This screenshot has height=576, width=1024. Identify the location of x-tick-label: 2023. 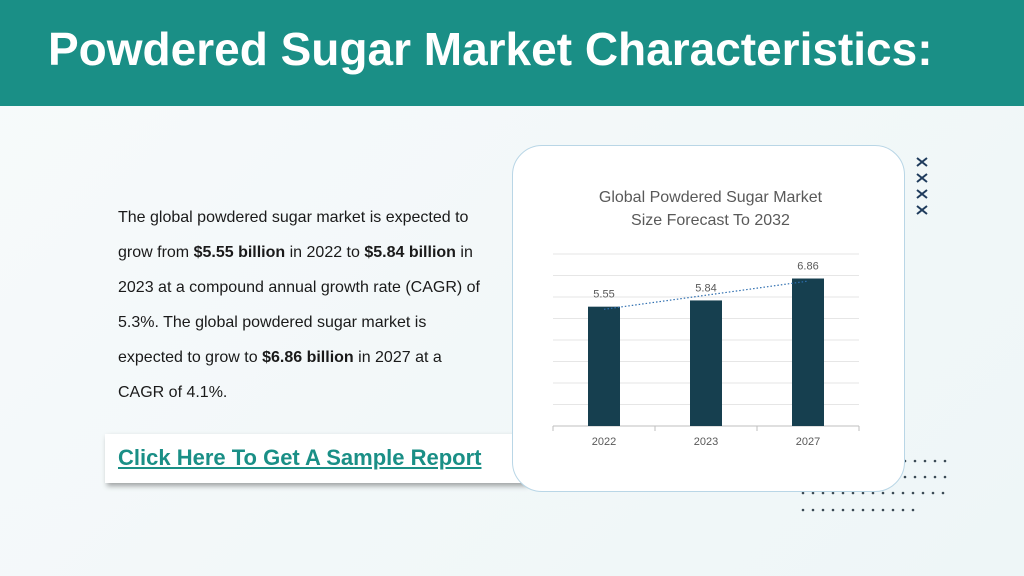
(706, 442).